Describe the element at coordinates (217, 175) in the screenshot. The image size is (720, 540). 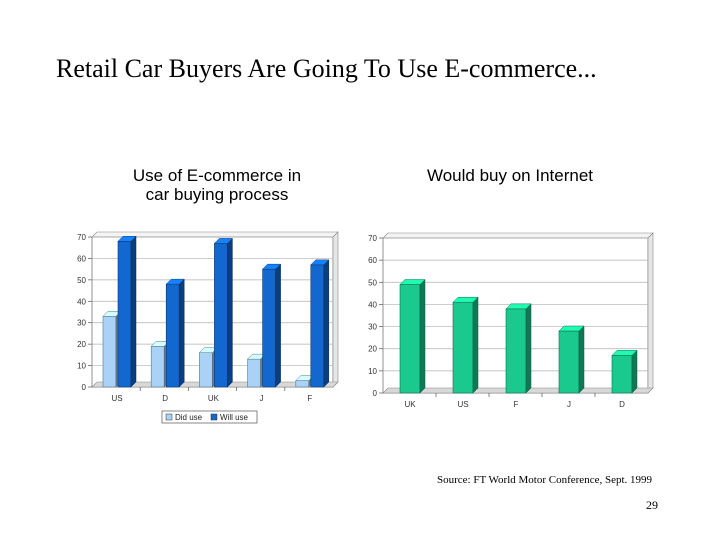
I see `left-chart-title-line-1: Use of E-commerce in` at that location.